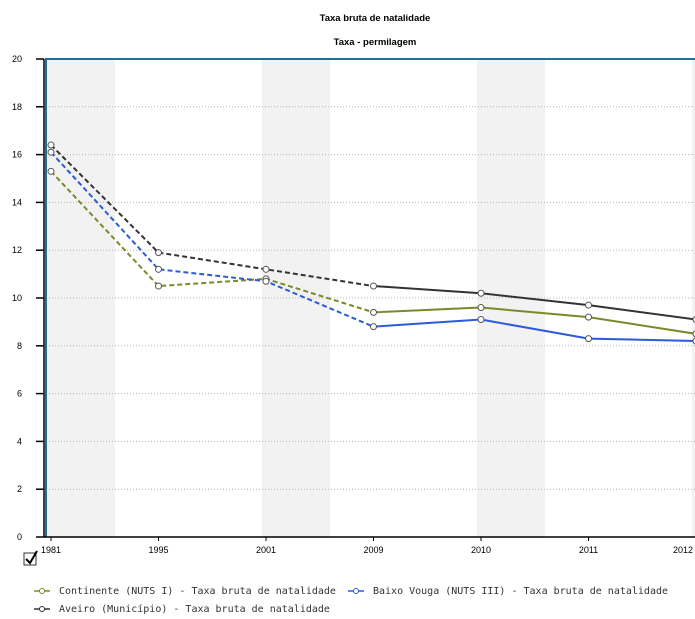 This screenshot has height=619, width=695. What do you see at coordinates (373, 550) in the screenshot?
I see `x-tick-label: 2009` at bounding box center [373, 550].